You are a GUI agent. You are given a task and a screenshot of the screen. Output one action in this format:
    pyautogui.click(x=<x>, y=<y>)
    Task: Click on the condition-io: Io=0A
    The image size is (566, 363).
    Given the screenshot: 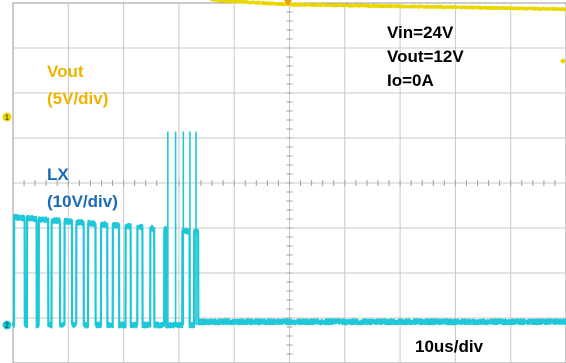 What is the action you would take?
    pyautogui.click(x=410, y=80)
    